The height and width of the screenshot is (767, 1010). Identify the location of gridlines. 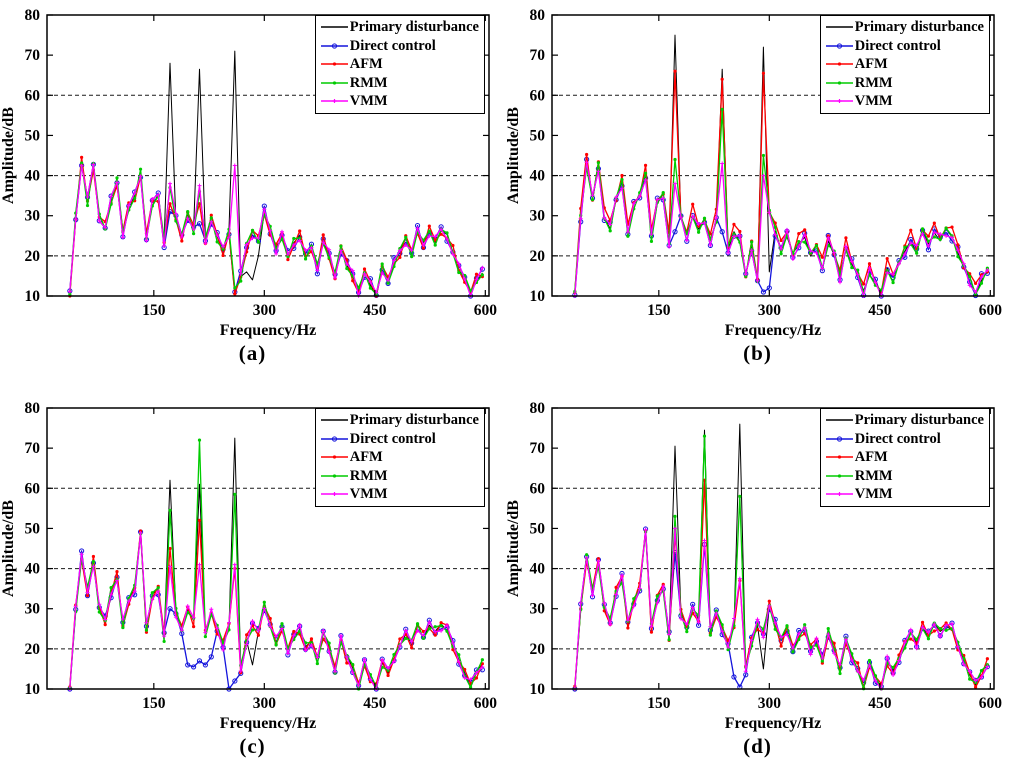
(773, 568).